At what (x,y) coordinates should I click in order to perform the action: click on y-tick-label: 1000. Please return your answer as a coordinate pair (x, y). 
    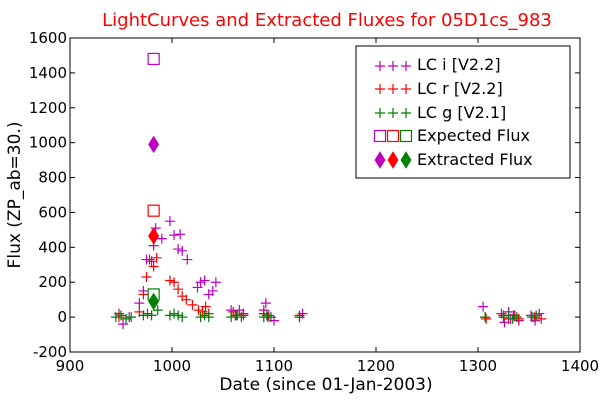
    Looking at the image, I should click on (48, 143).